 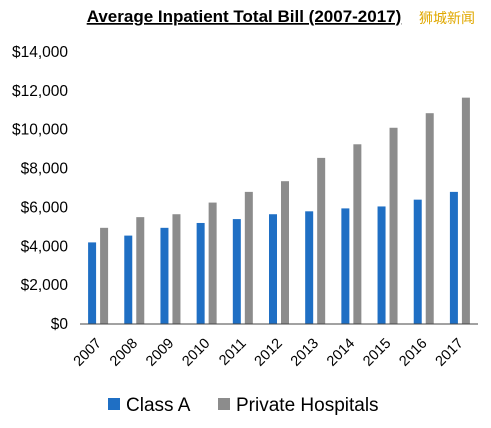 I want to click on class-a-bar-2008, so click(x=128, y=279).